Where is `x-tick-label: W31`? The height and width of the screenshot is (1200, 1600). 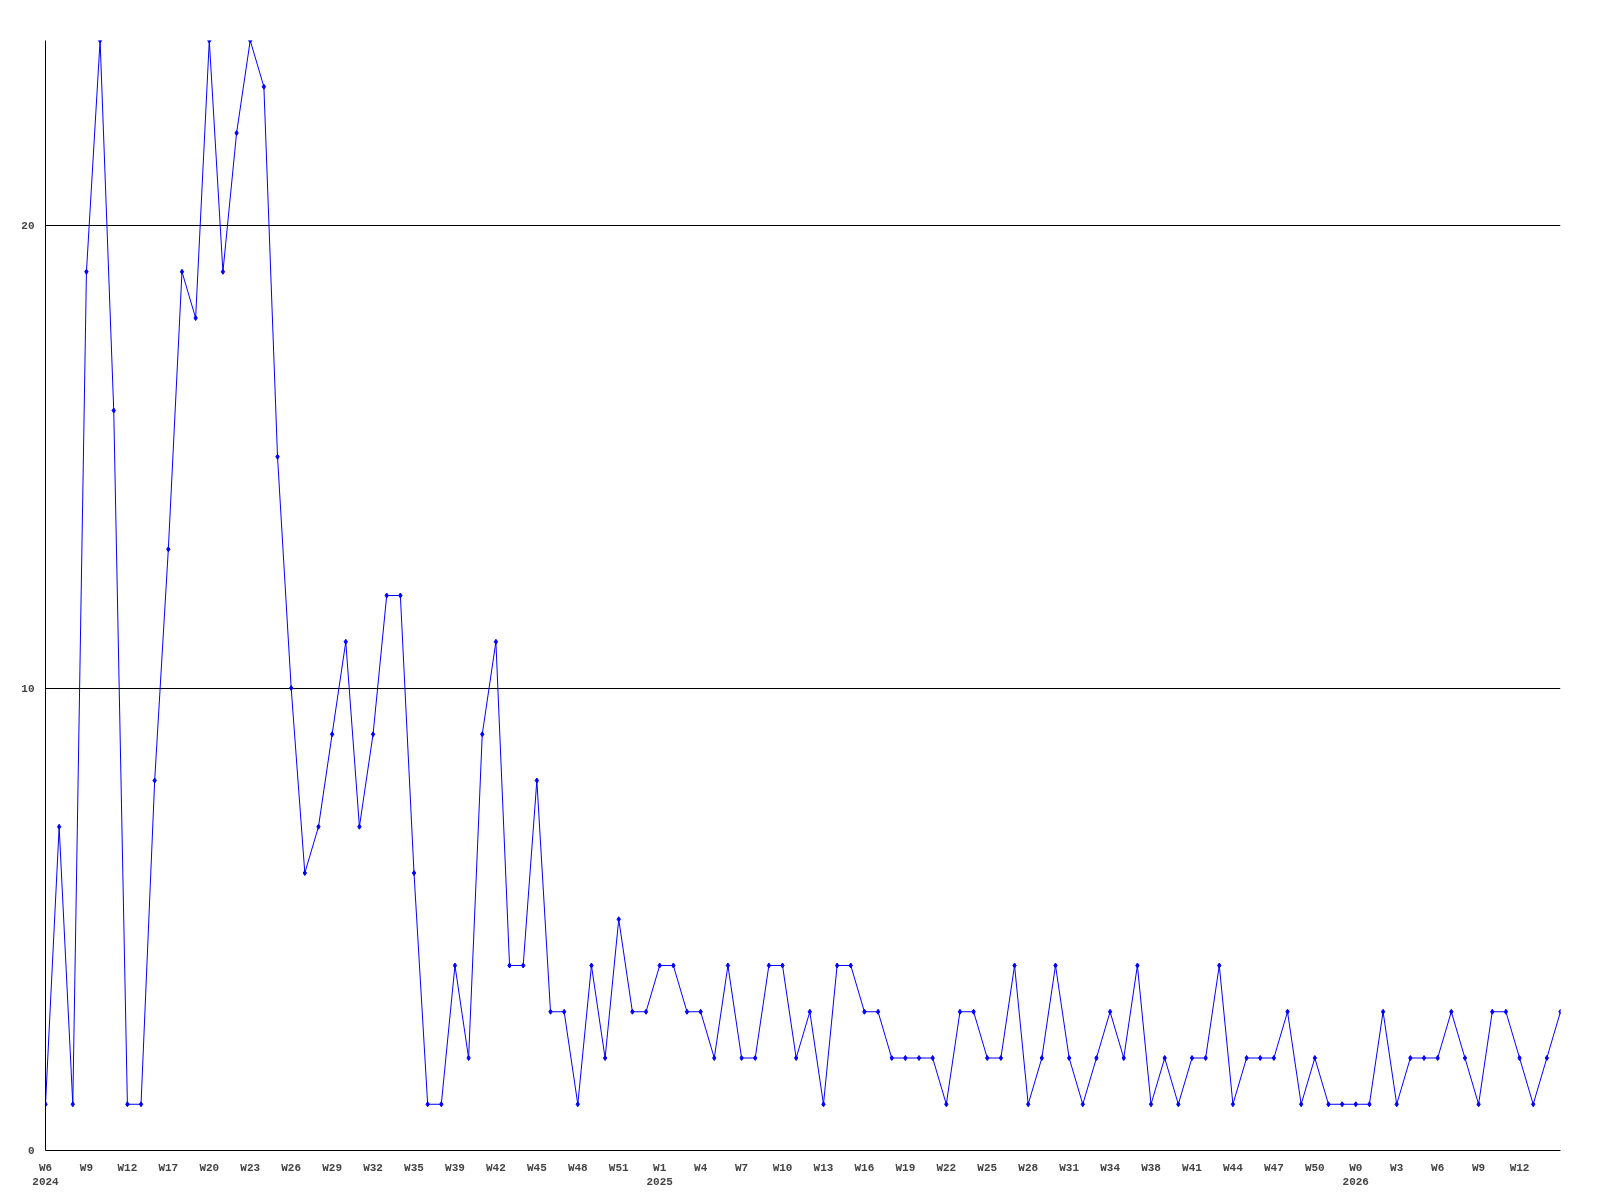 x-tick-label: W31 is located at coordinates (1069, 1167).